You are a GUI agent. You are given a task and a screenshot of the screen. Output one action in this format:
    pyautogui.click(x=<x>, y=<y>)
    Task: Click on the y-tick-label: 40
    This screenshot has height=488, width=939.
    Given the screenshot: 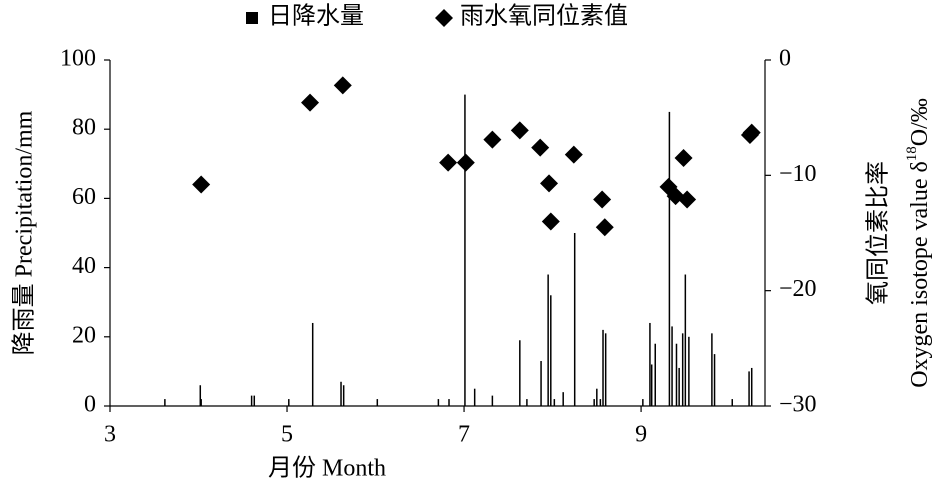 What is the action you would take?
    pyautogui.click(x=84, y=266)
    